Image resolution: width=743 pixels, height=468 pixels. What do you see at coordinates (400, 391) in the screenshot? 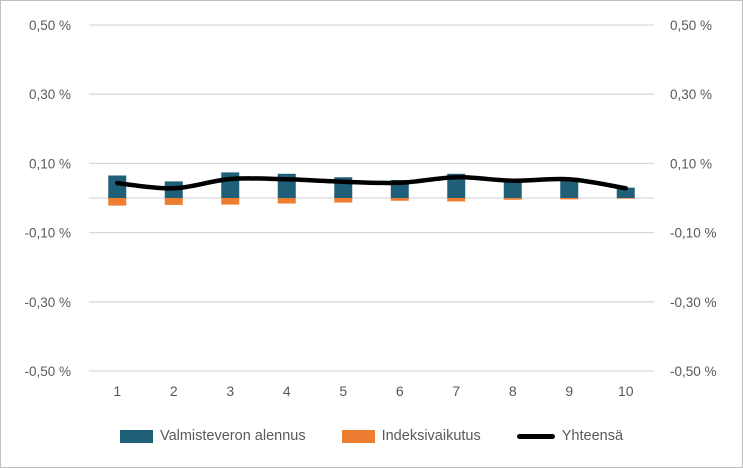
I see `x-axis-tick: 6` at bounding box center [400, 391].